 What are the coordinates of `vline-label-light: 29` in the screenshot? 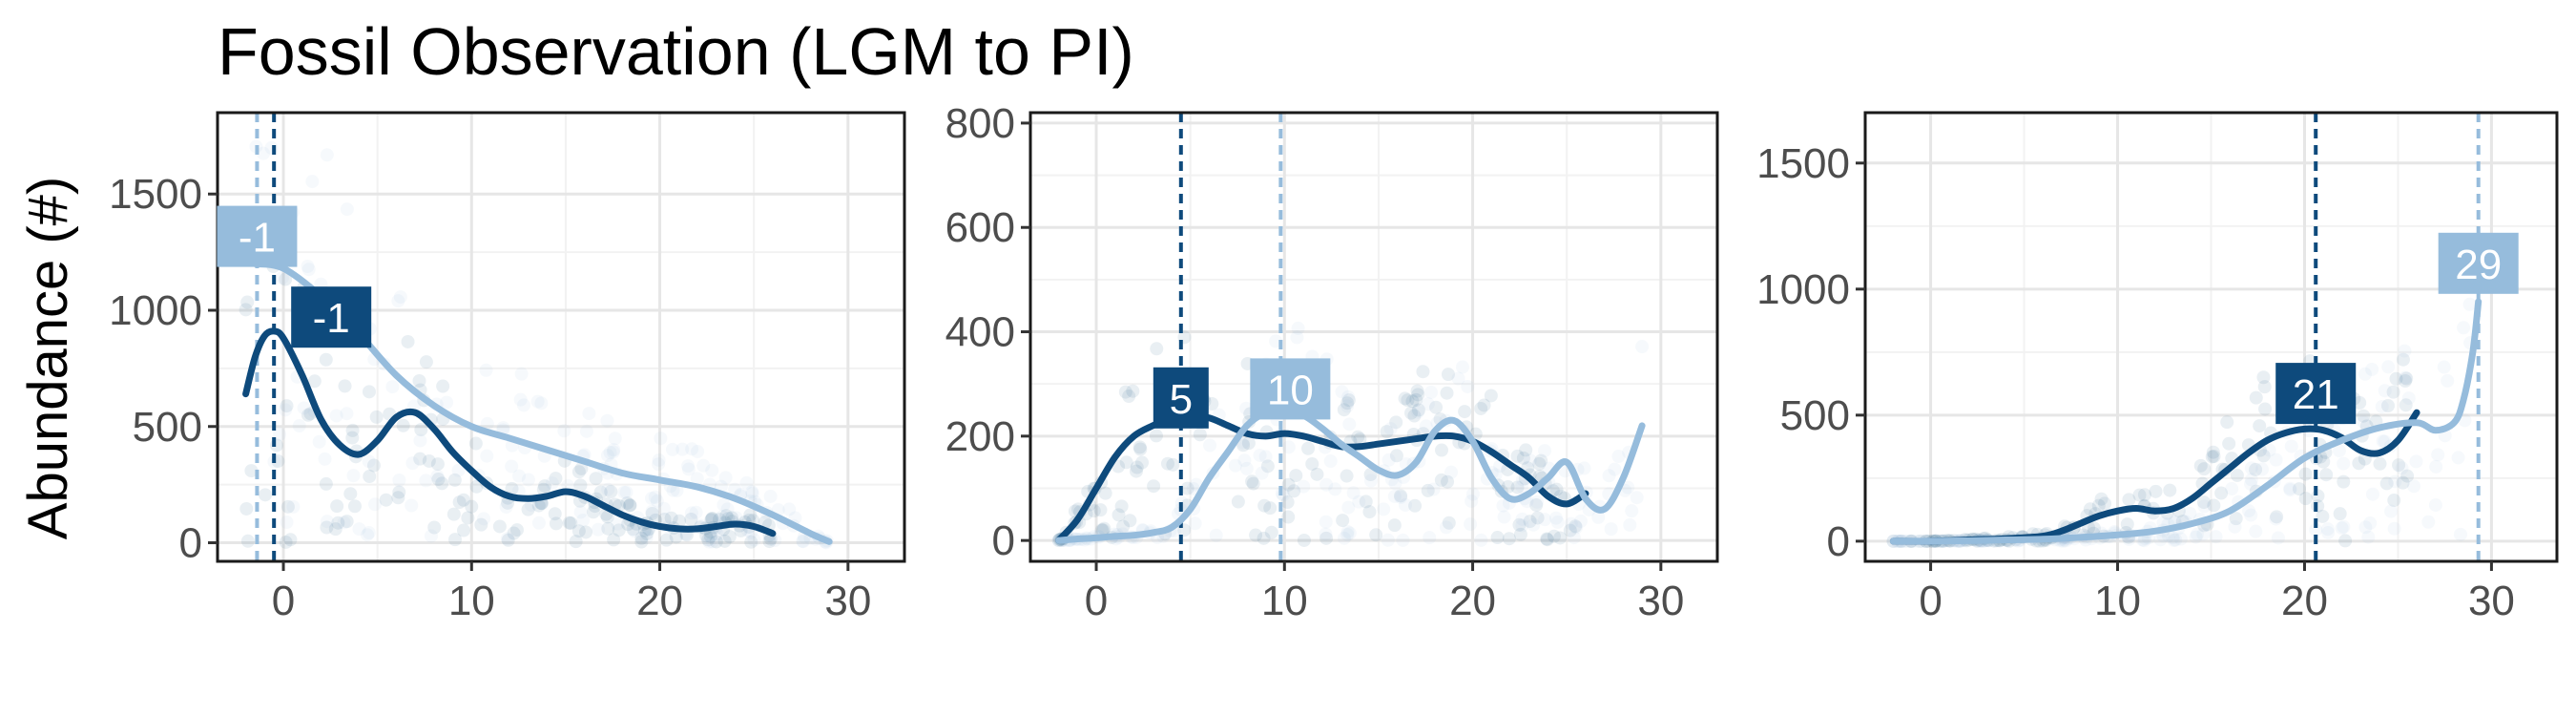 It's located at (2478, 265).